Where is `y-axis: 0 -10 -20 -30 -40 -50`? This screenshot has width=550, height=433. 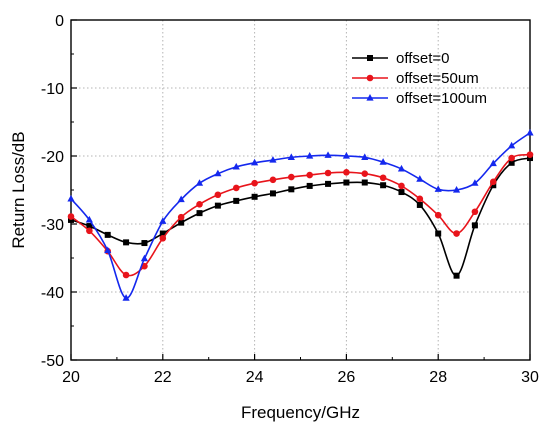 y-axis: 0 -10 -20 -30 -40 -50 is located at coordinates (59, 191).